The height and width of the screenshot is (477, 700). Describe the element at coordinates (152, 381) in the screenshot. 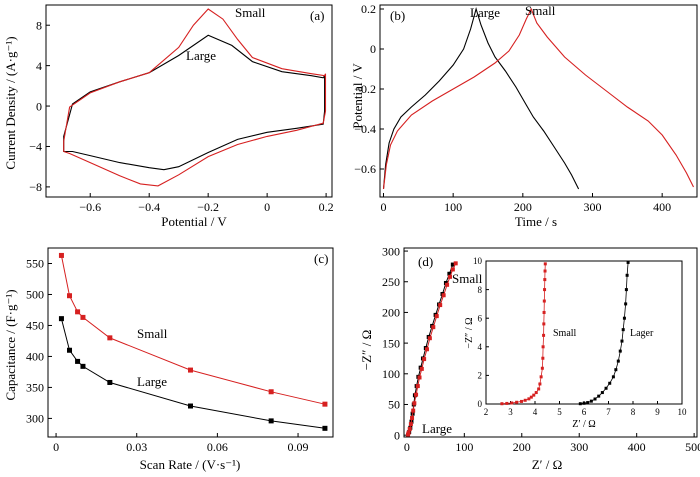

I see `panel-c-annotation-large: Large` at that location.